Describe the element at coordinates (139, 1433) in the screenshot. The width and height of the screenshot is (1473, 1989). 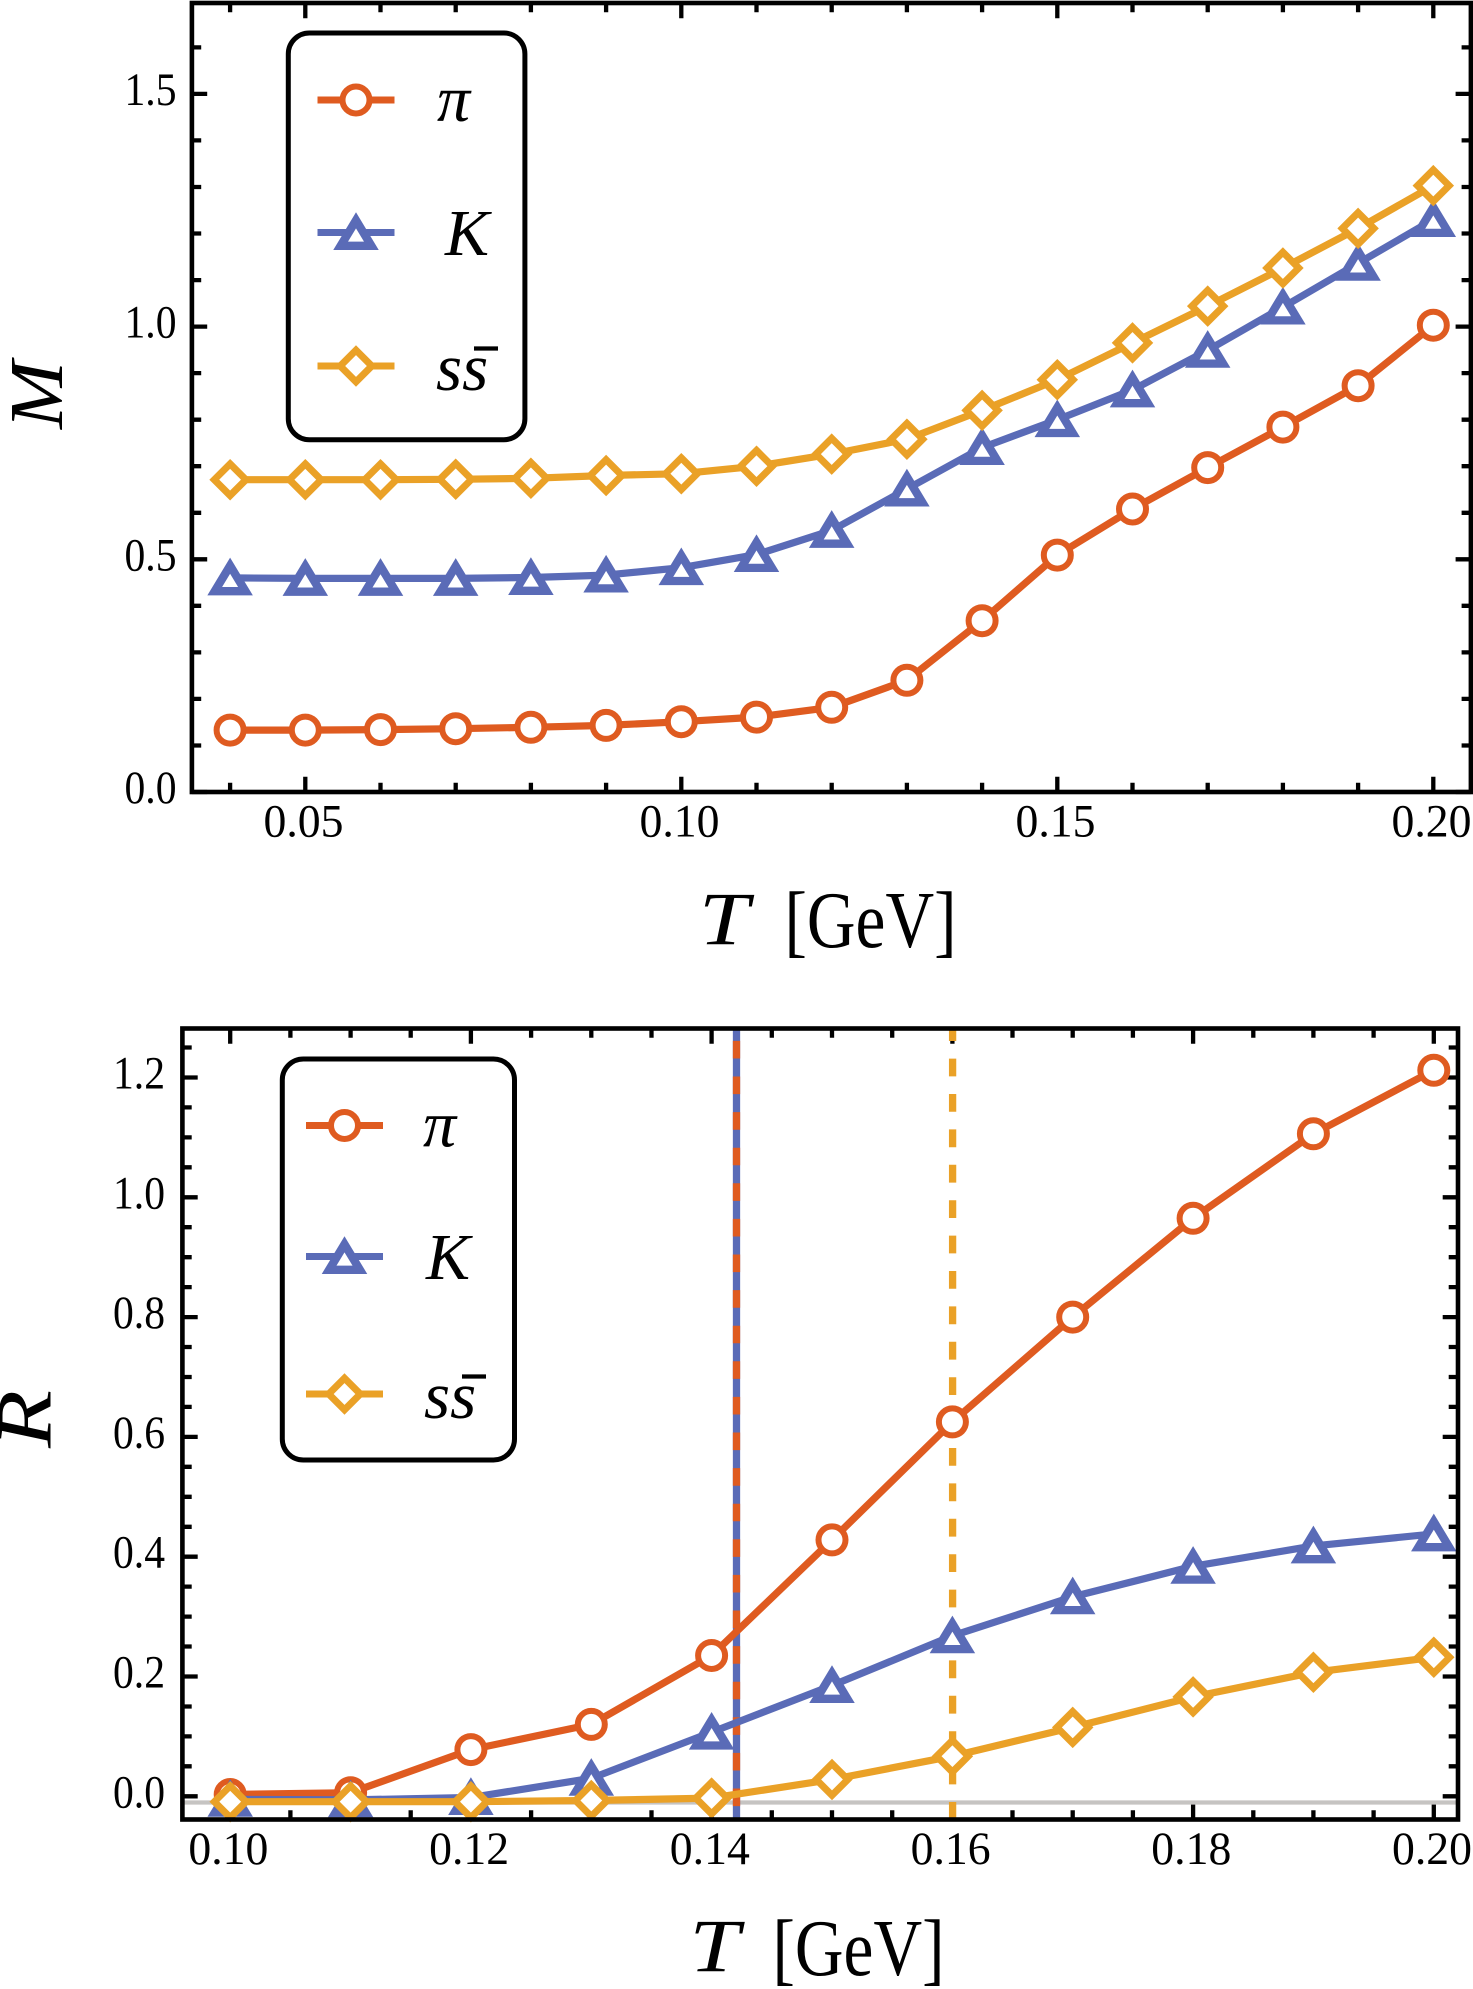
I see `svg-text: 0.6` at that location.